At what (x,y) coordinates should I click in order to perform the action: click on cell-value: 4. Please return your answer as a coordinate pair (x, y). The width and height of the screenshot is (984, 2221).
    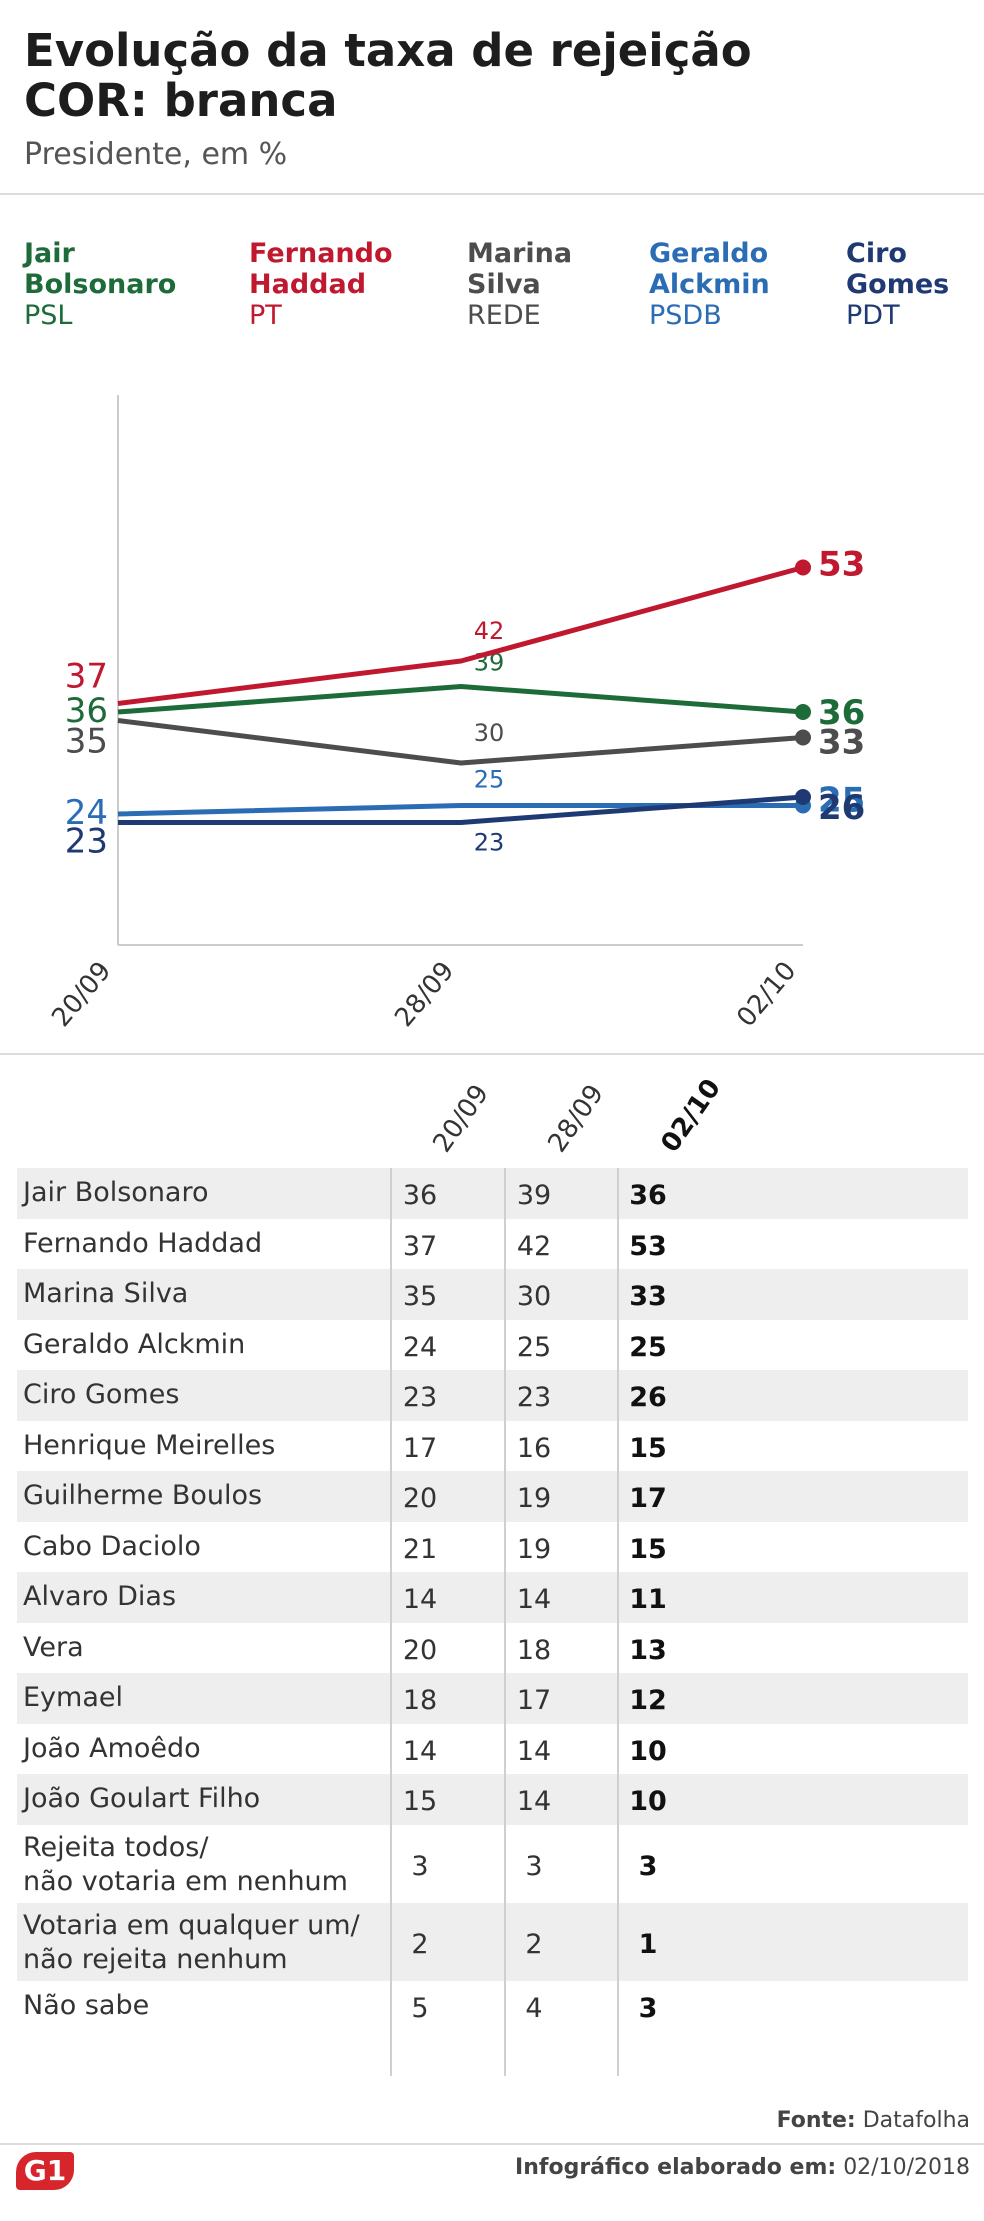
    Looking at the image, I should click on (534, 2008).